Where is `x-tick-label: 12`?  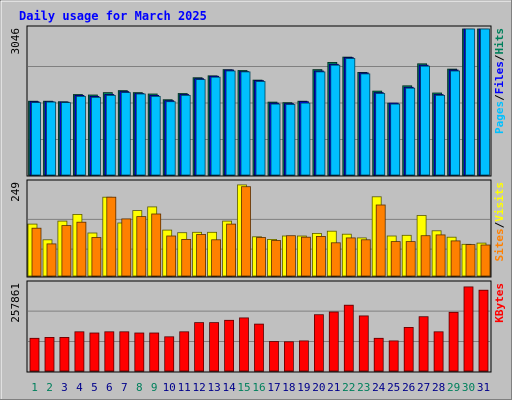 x-tick-label: 12 is located at coordinates (198, 387).